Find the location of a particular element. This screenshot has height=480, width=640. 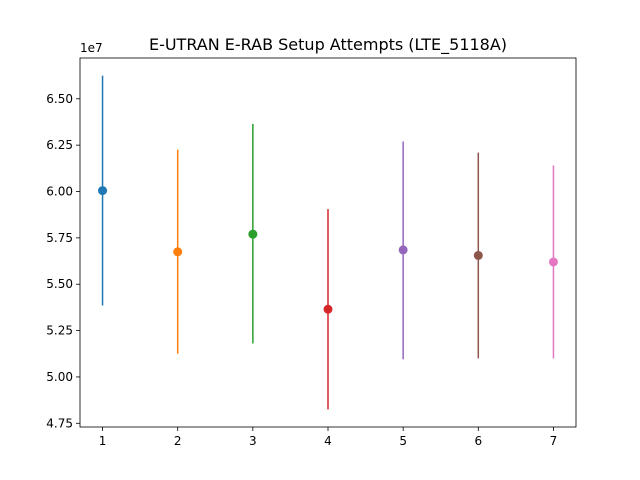

chart-title: E-UTRAN E-RAB Setup Attempts (LTE_5118A) is located at coordinates (328, 45).